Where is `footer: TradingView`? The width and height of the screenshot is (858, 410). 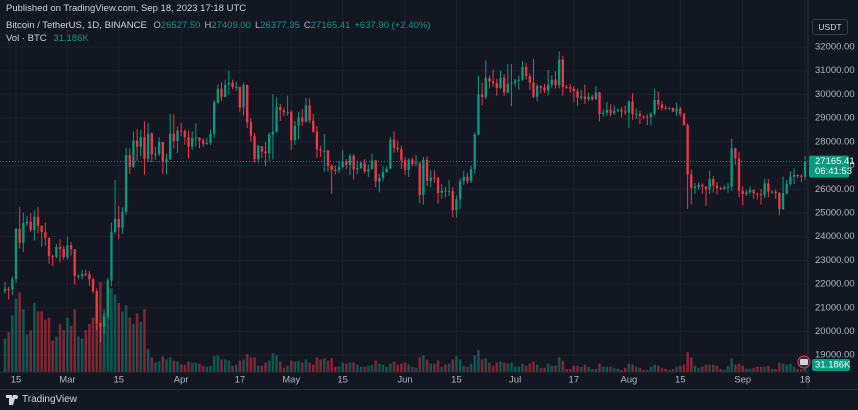
footer: TradingView is located at coordinates (429, 399).